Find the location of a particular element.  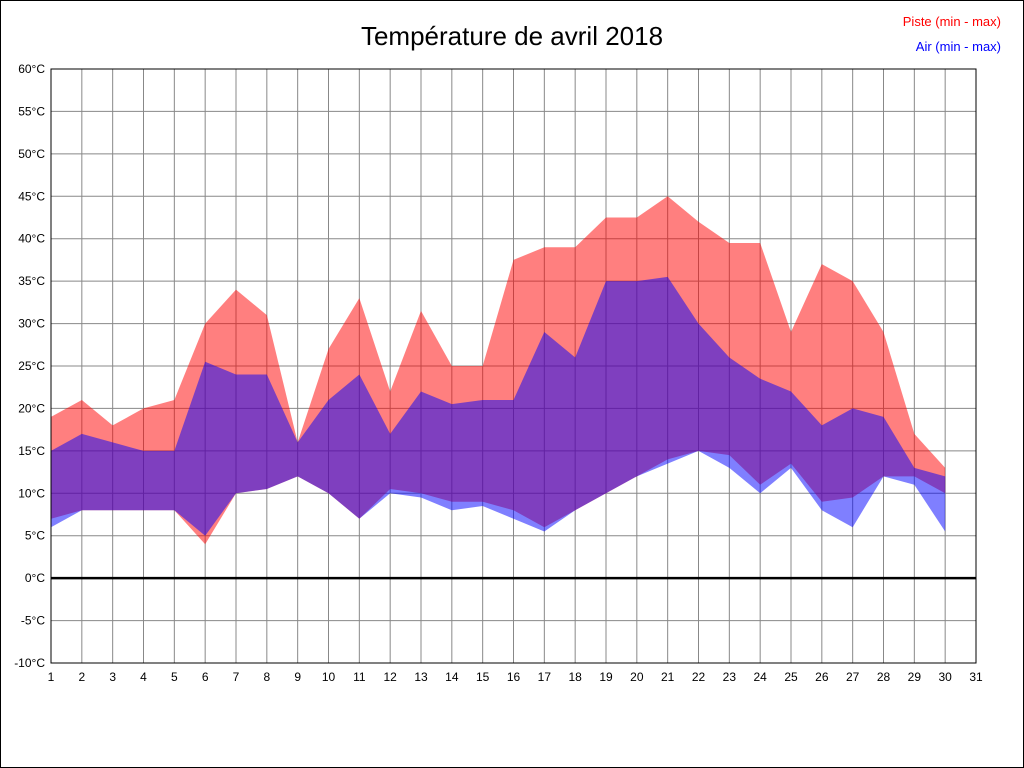

svg-text: 35°C is located at coordinates (31, 281).